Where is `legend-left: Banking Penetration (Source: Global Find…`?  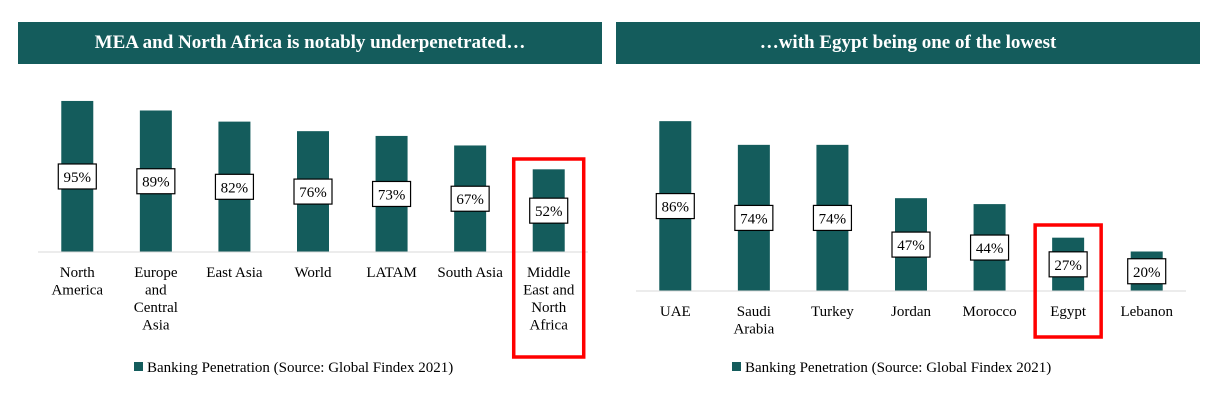 legend-left: Banking Penetration (Source: Global Find… is located at coordinates (293, 368).